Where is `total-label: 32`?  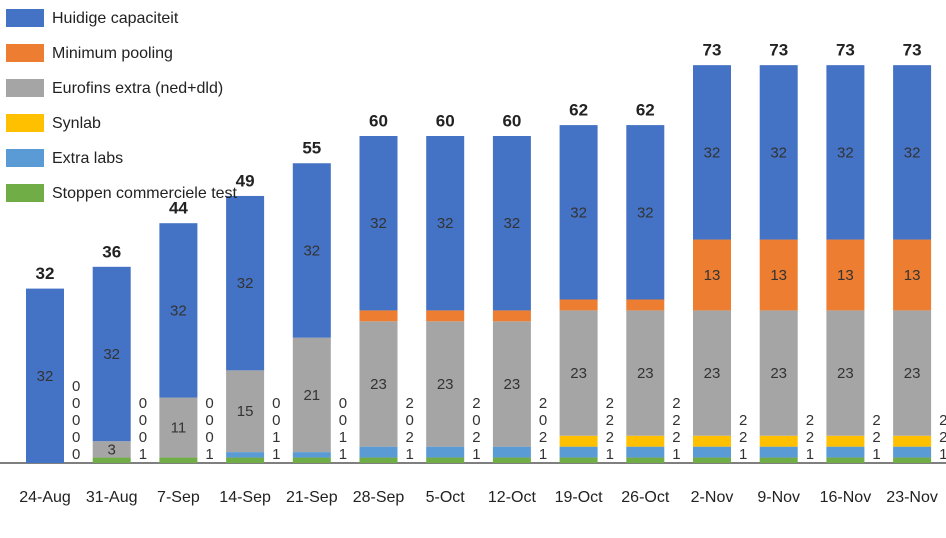
total-label: 32 is located at coordinates (45, 273).